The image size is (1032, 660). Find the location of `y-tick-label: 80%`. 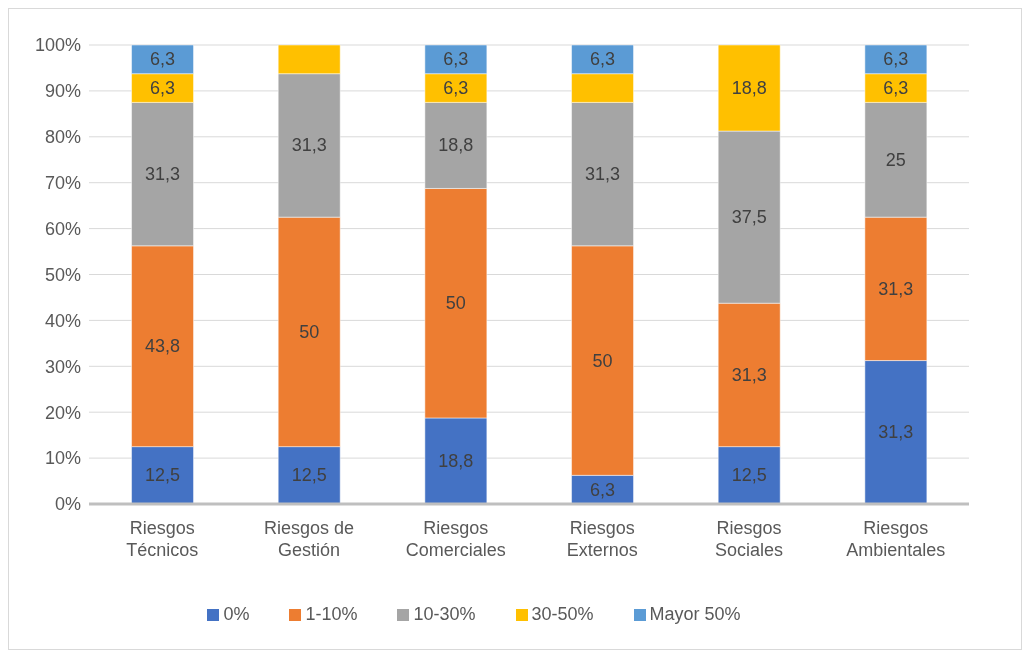

y-tick-label: 80% is located at coordinates (62, 137).